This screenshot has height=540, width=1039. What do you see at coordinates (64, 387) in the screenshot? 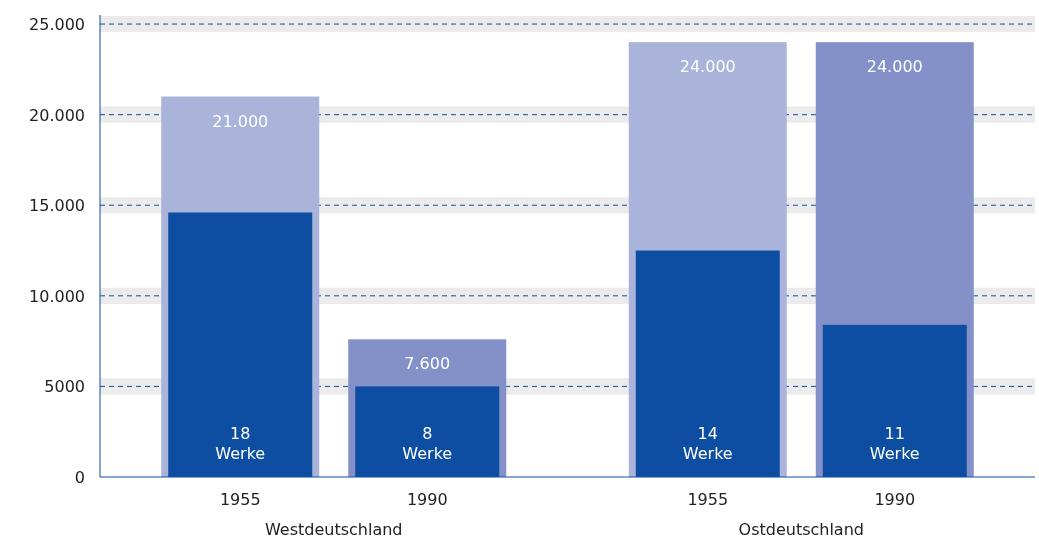
I see `y-tick-label: 5000` at bounding box center [64, 387].